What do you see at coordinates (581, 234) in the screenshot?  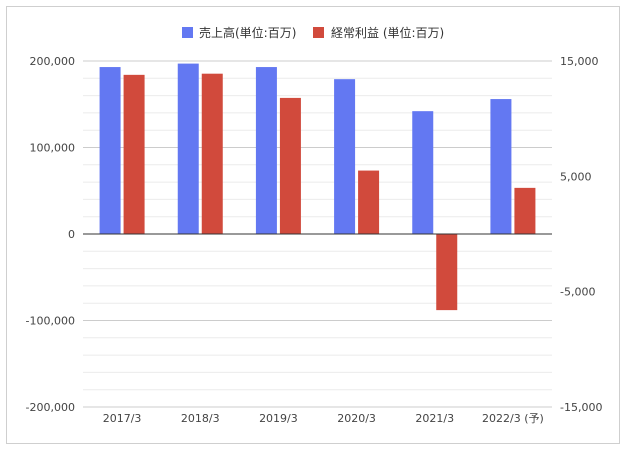 I see `right-axis: 15,000 5,000 -5,000 -15,000` at bounding box center [581, 234].